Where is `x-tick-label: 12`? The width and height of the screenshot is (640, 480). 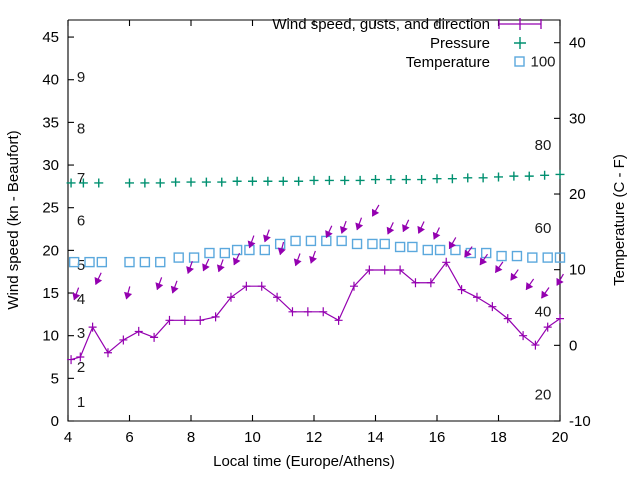 x-tick-label: 12 is located at coordinates (314, 437).